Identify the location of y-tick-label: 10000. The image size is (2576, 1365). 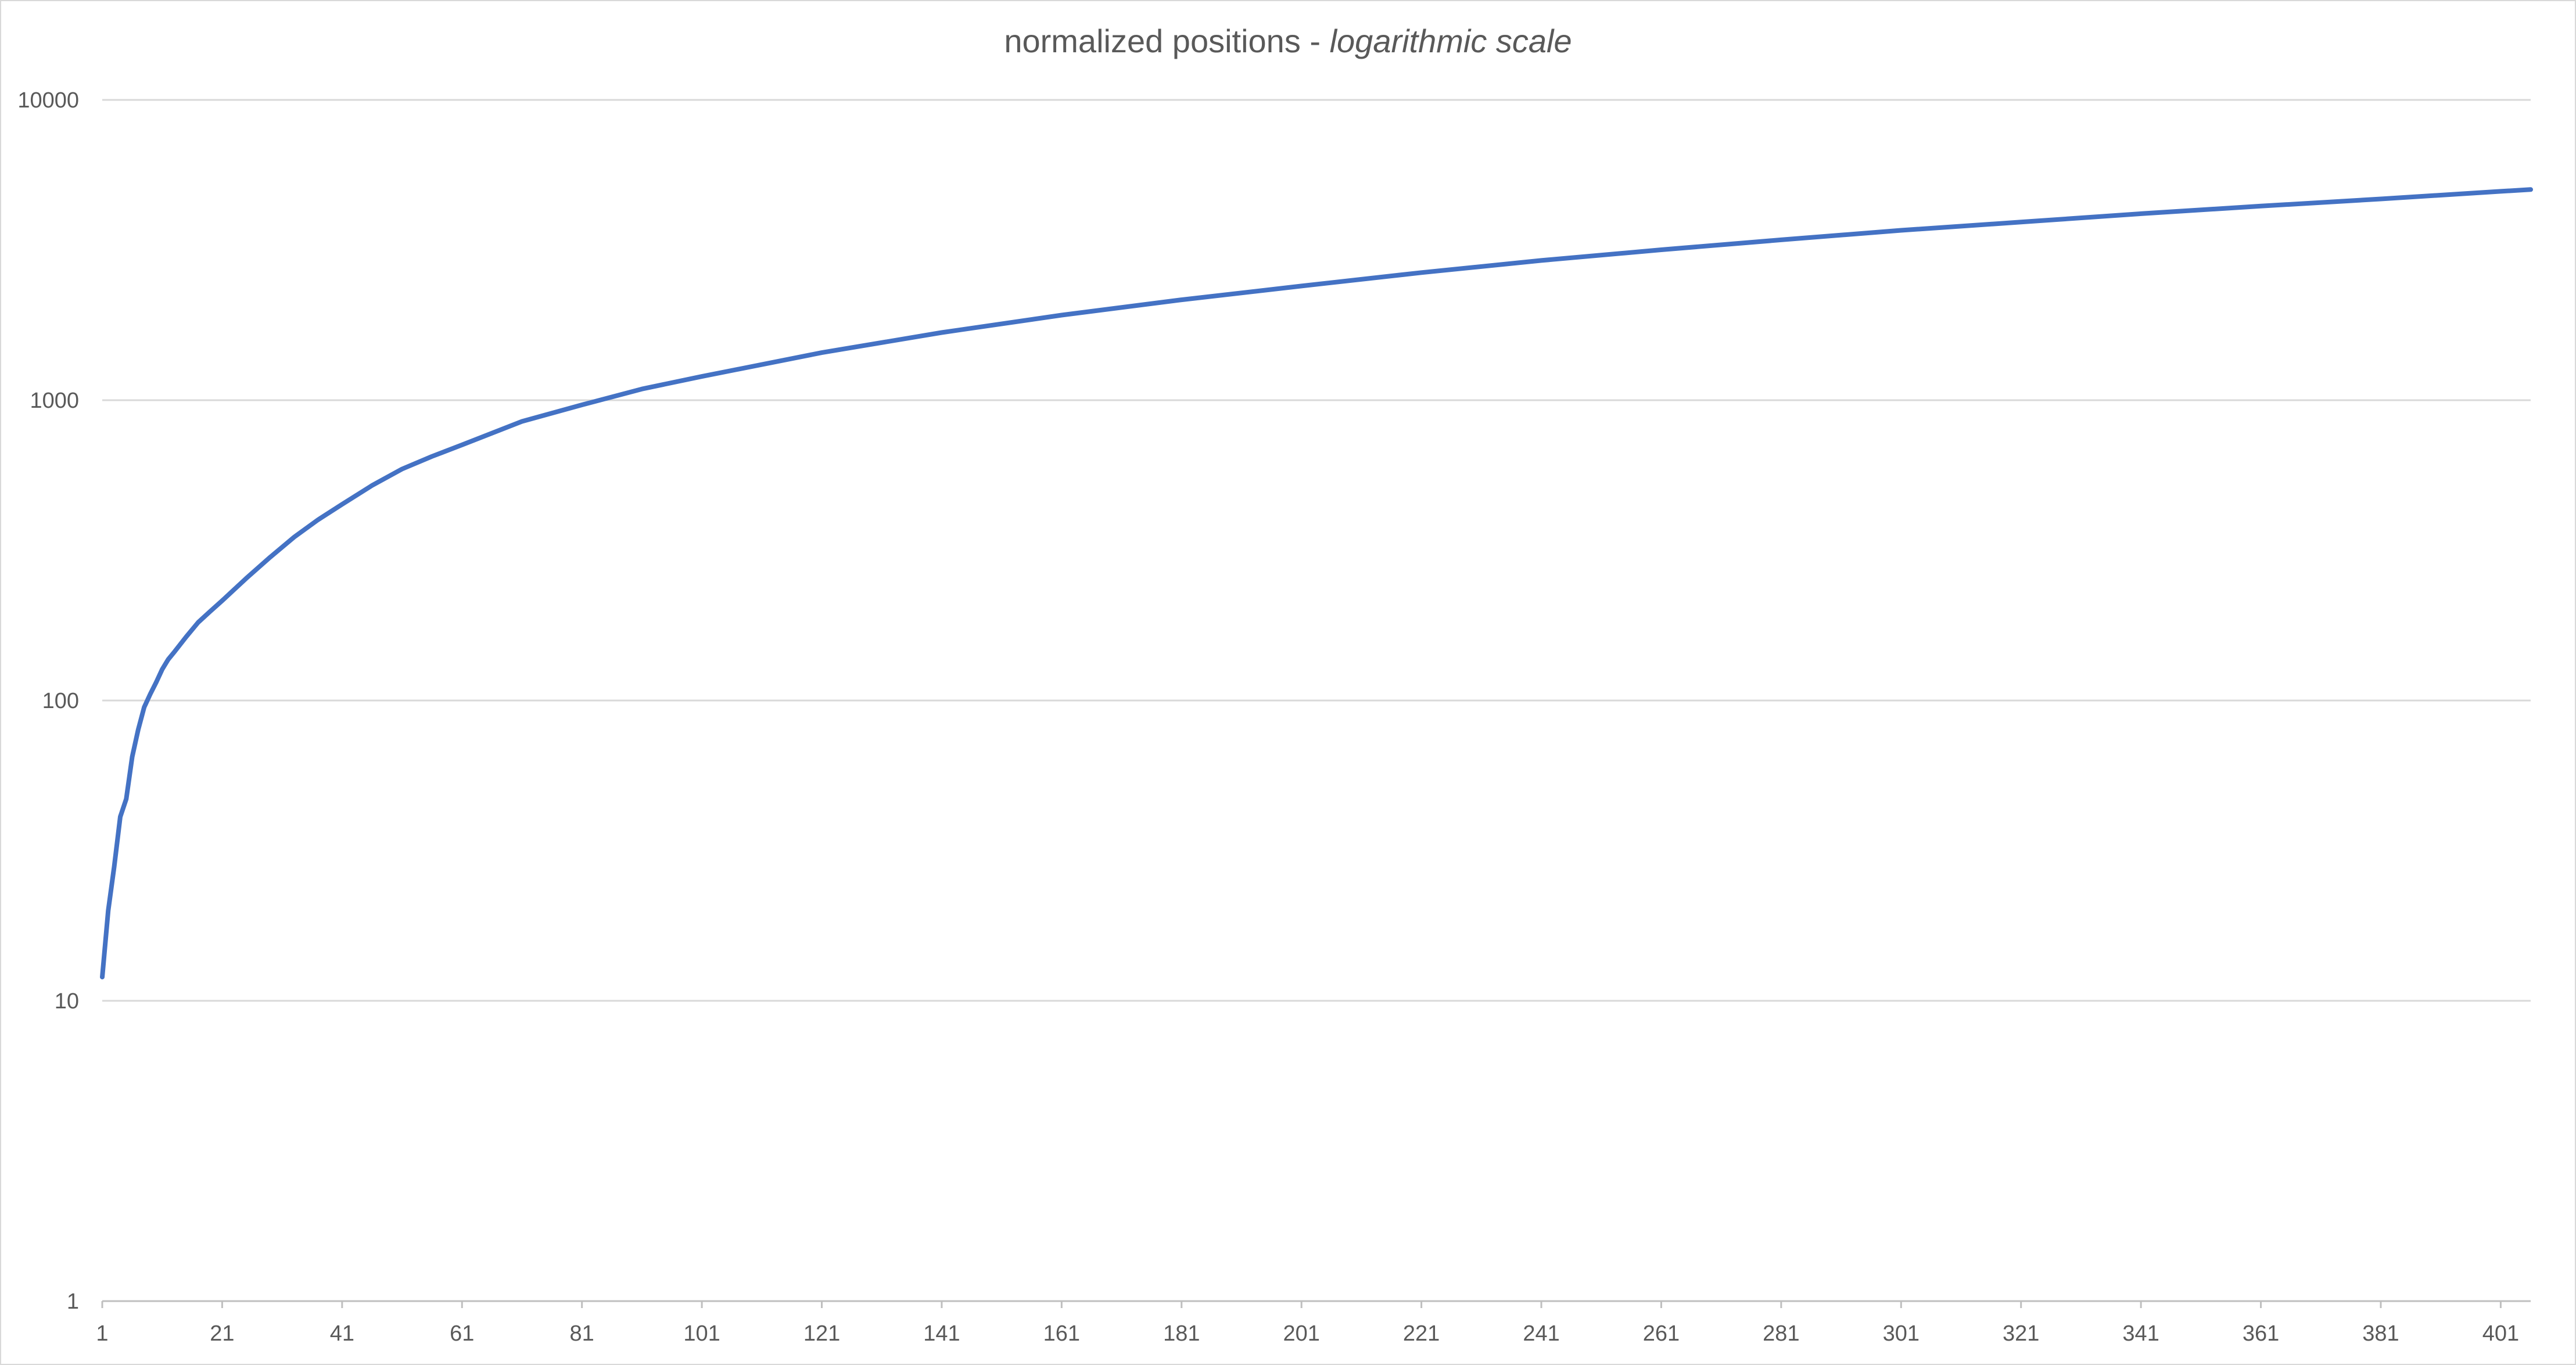
(48, 101).